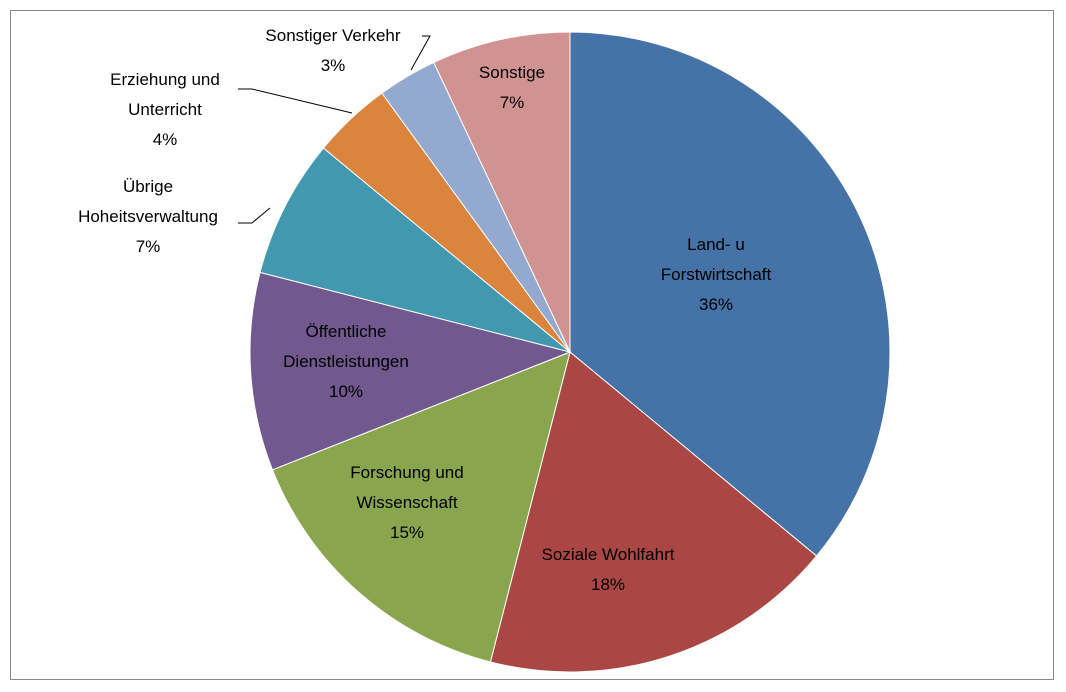 The height and width of the screenshot is (692, 1066). I want to click on value-label: 15%, so click(407, 532).